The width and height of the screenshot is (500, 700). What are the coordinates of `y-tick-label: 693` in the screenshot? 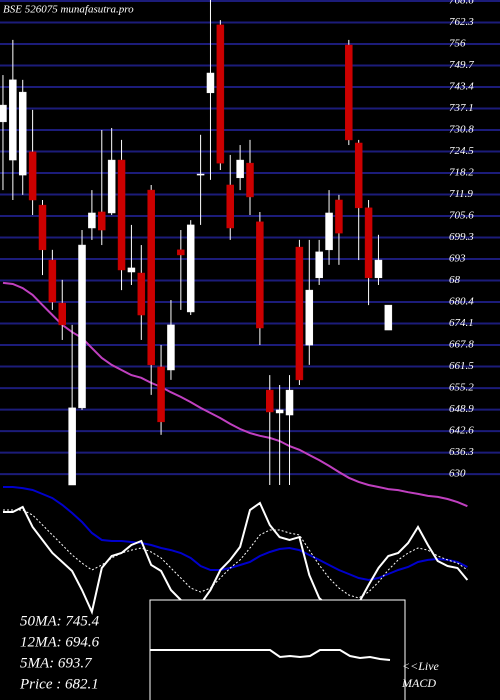 It's located at (457, 259).